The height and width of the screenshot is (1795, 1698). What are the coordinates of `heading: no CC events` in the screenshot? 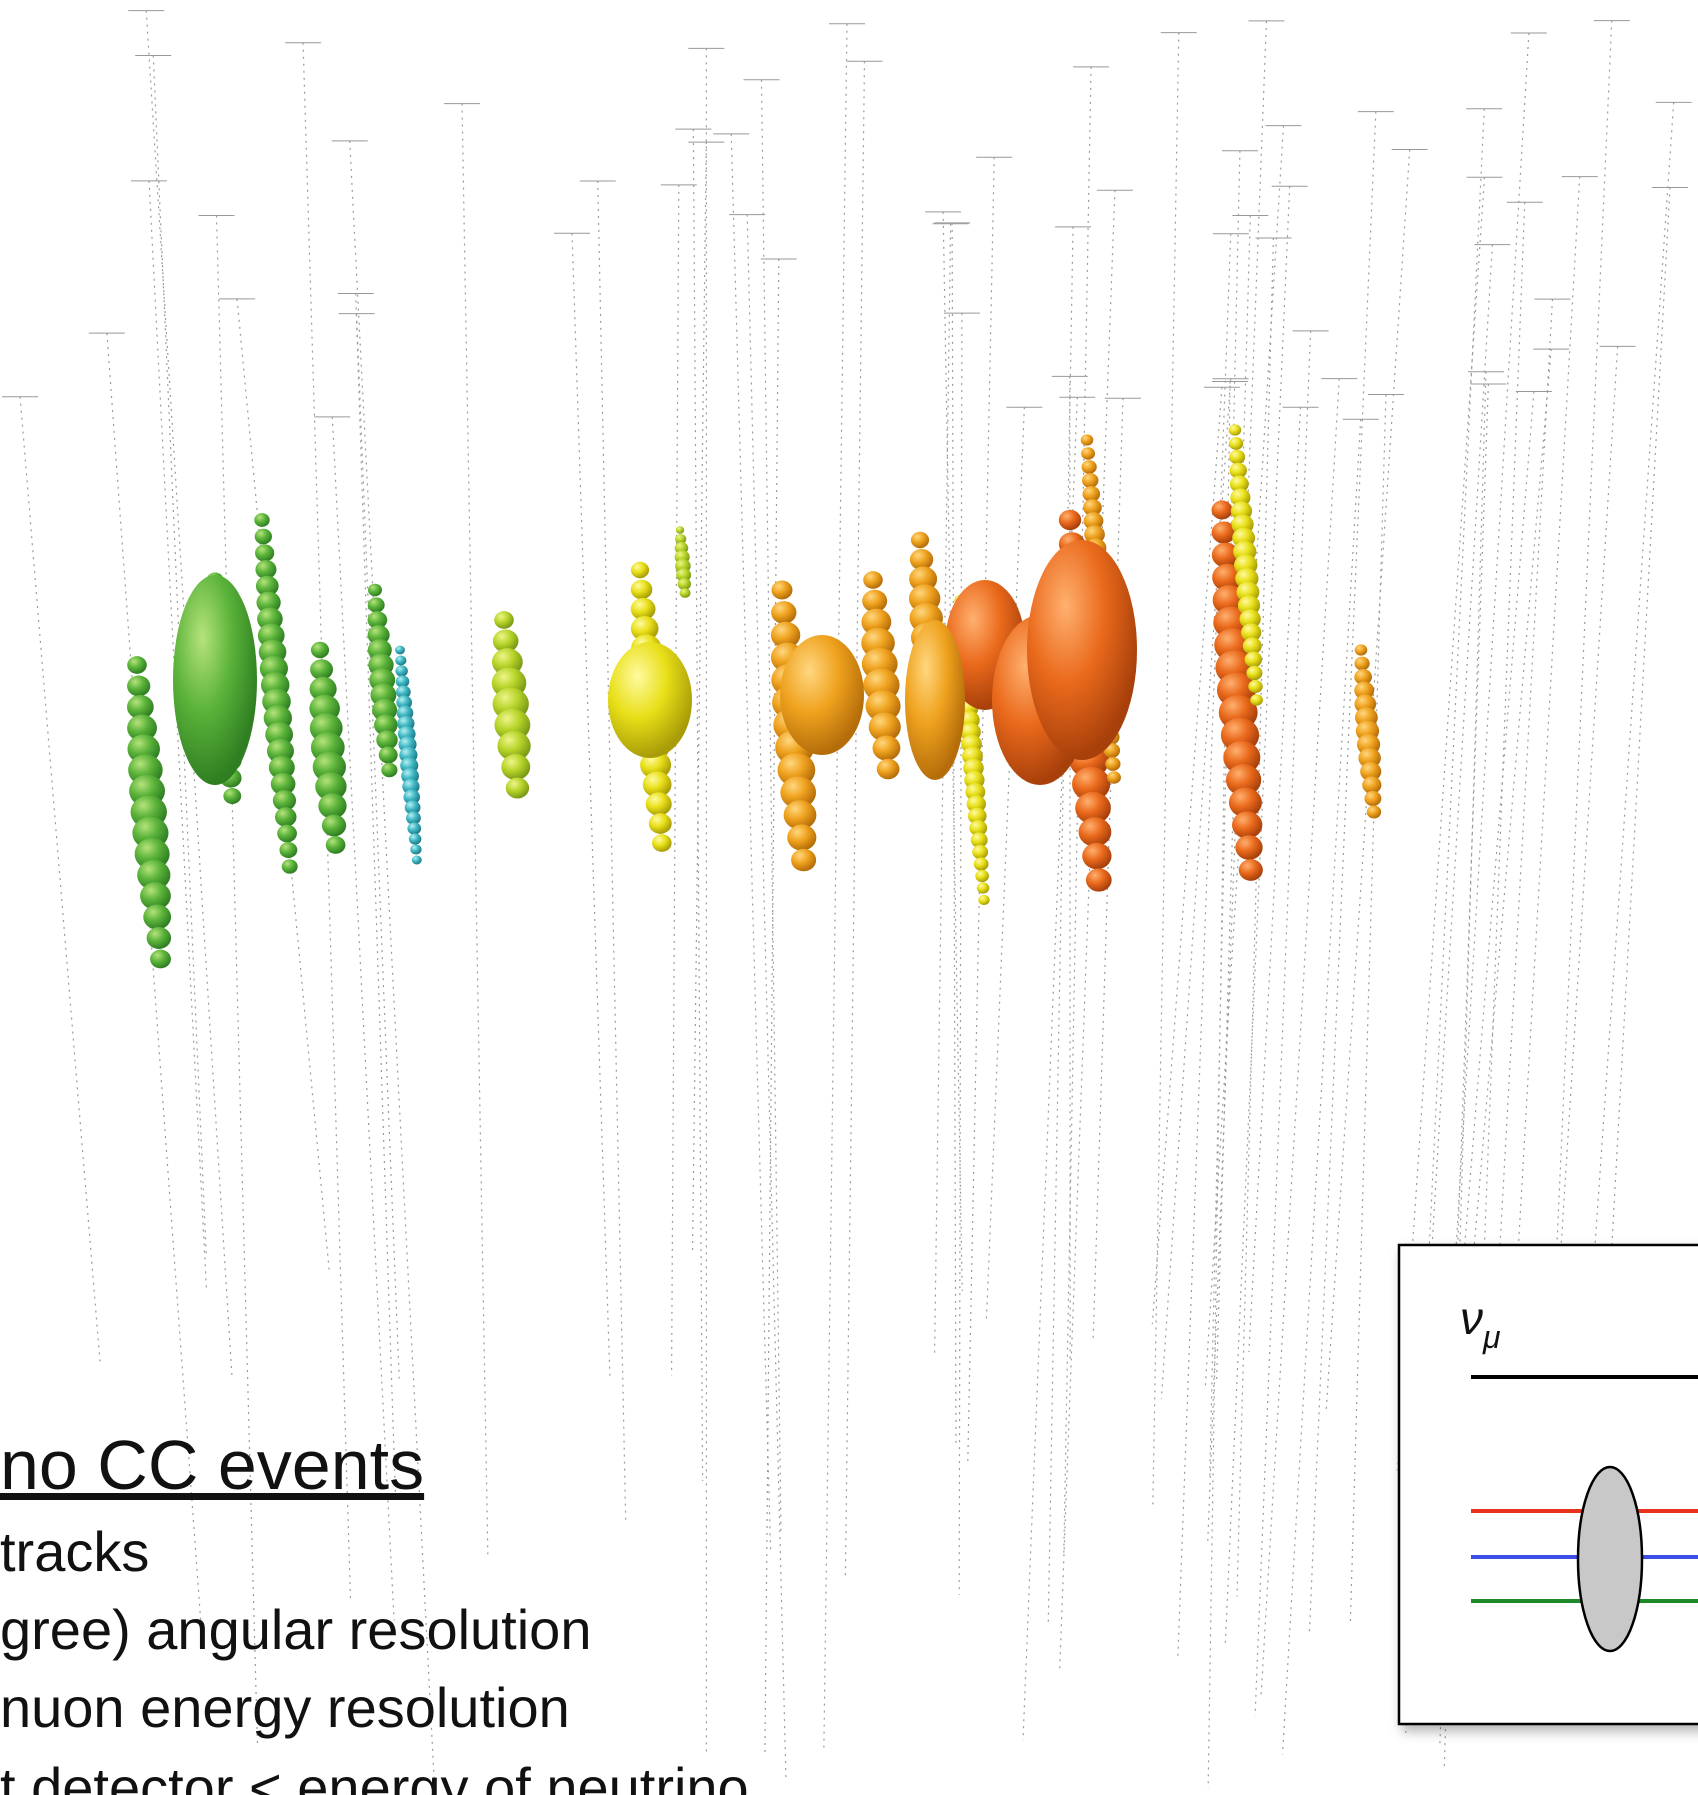 It's located at (212, 1465).